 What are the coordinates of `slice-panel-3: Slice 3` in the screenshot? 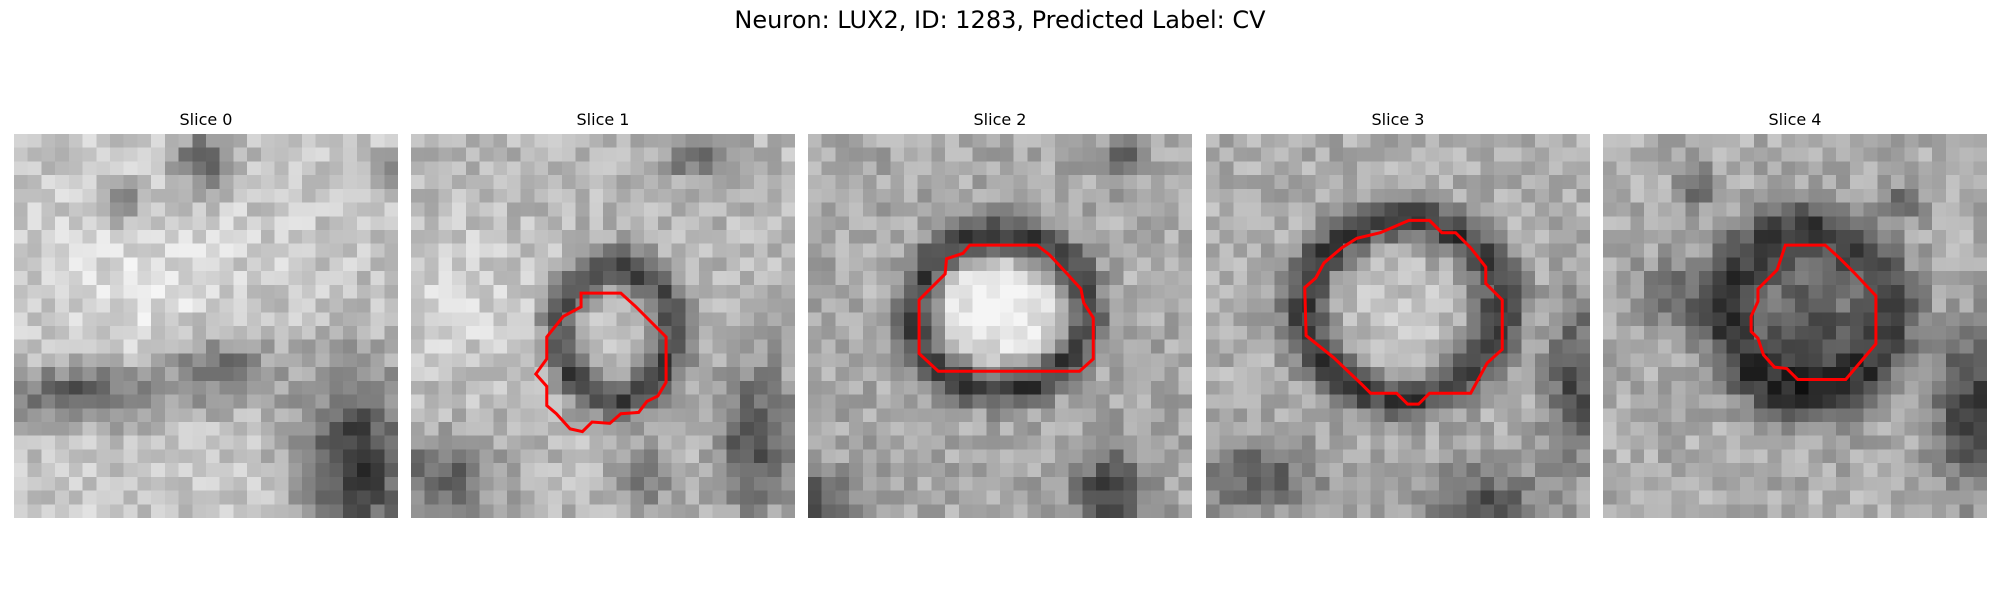 It's located at (1398, 313).